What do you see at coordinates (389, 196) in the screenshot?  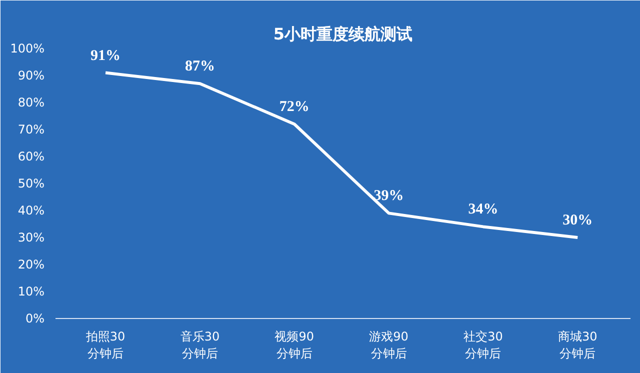 I see `data-label: 39%` at bounding box center [389, 196].